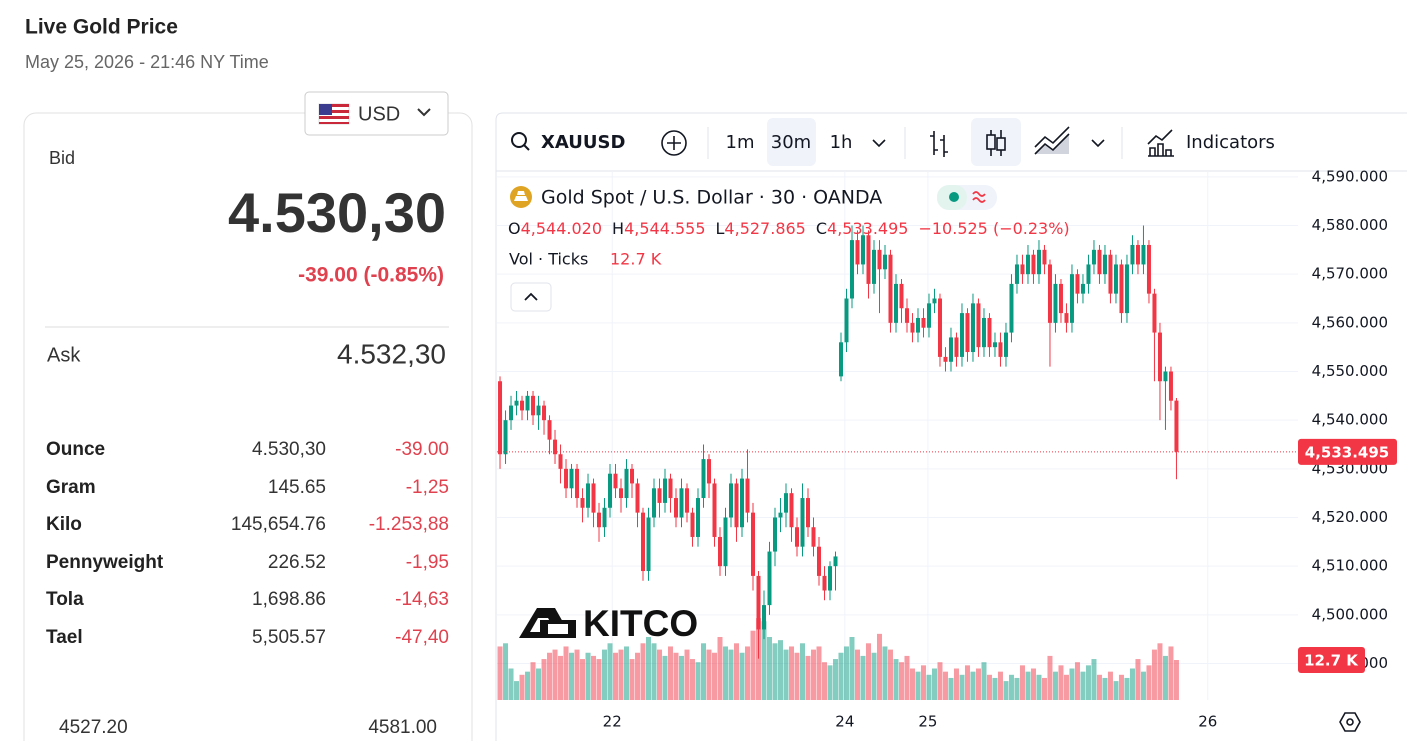 This screenshot has height=741, width=1407. What do you see at coordinates (337, 212) in the screenshot?
I see `bid-price: 4.530,30` at bounding box center [337, 212].